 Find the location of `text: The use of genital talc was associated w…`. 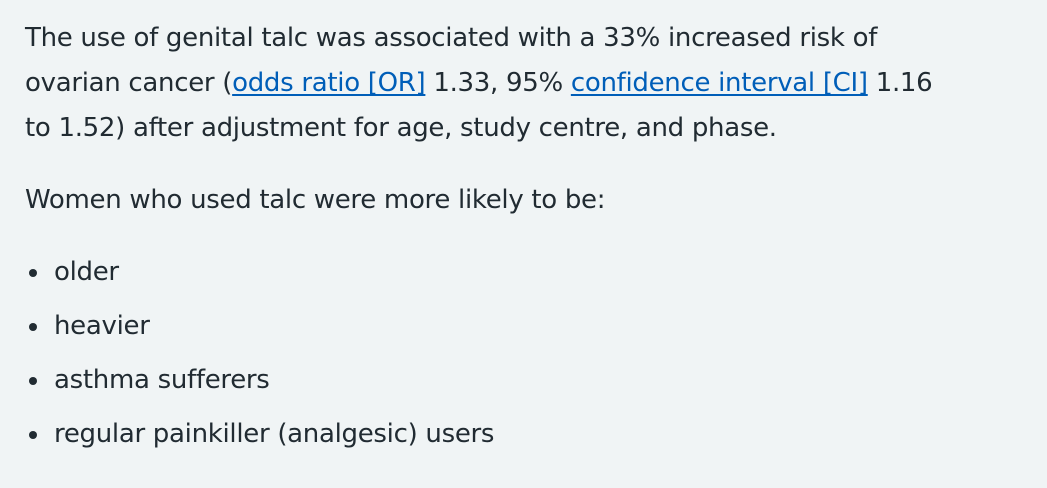

text: The use of genital talc was associated w… is located at coordinates (451, 60).